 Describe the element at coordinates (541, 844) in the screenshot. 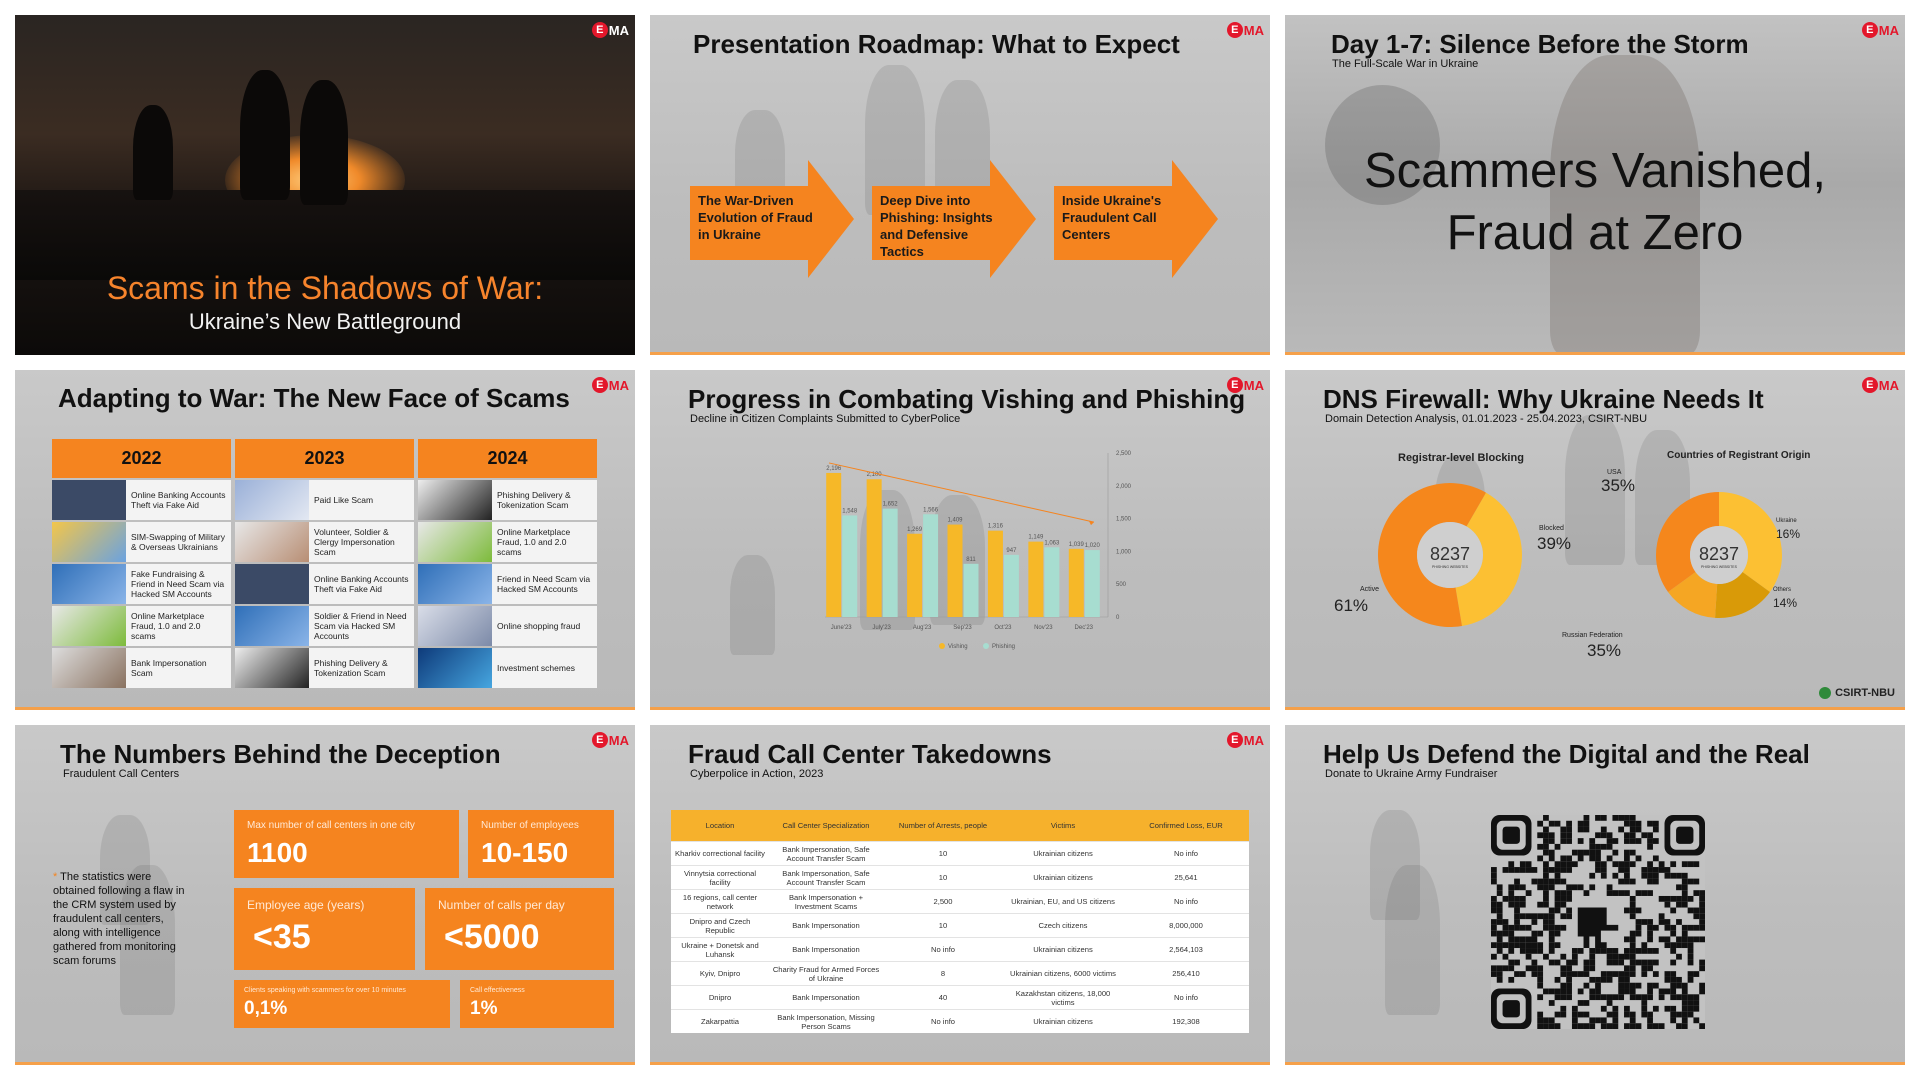

I see `stat-box-employees: Number of employees 10-150` at that location.